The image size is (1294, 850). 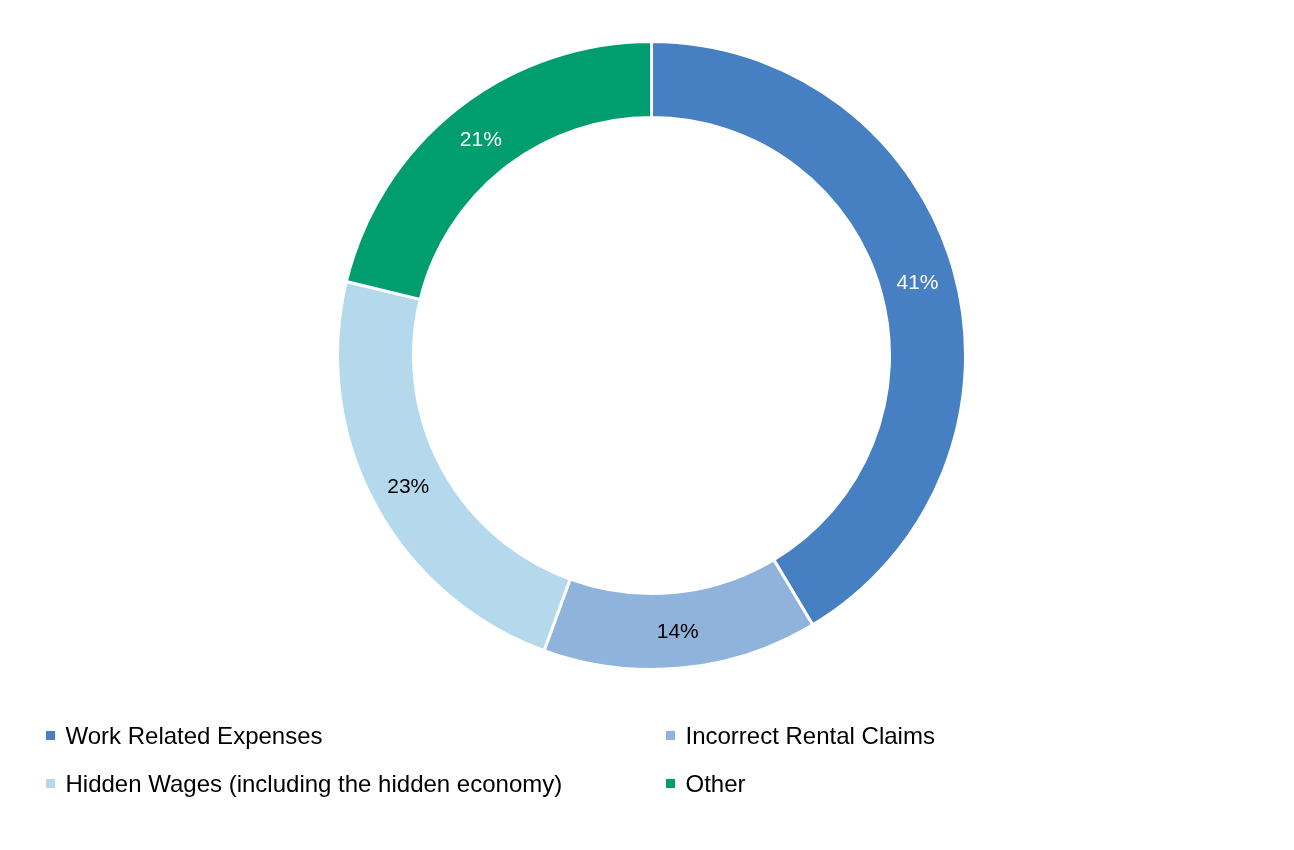 I want to click on legend-label: Incorrect Rental Claims, so click(x=810, y=735).